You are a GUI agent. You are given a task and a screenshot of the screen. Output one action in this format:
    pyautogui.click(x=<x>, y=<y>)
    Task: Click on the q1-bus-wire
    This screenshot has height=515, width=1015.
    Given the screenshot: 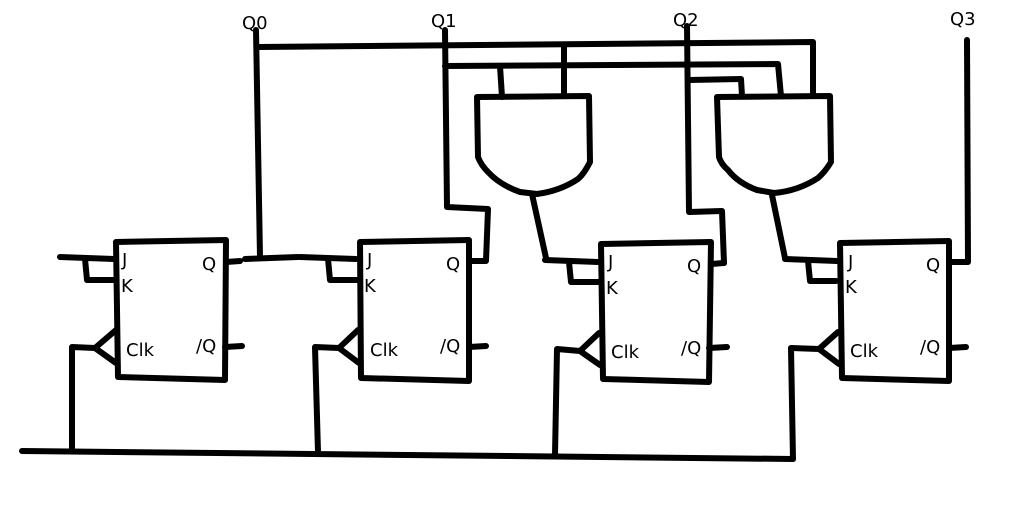 What is the action you would take?
    pyautogui.click(x=613, y=80)
    